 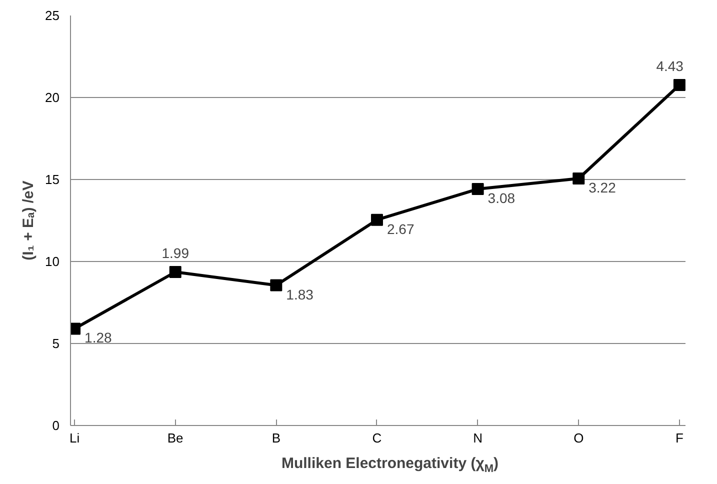 I want to click on annotation: 3.22, so click(x=602, y=188).